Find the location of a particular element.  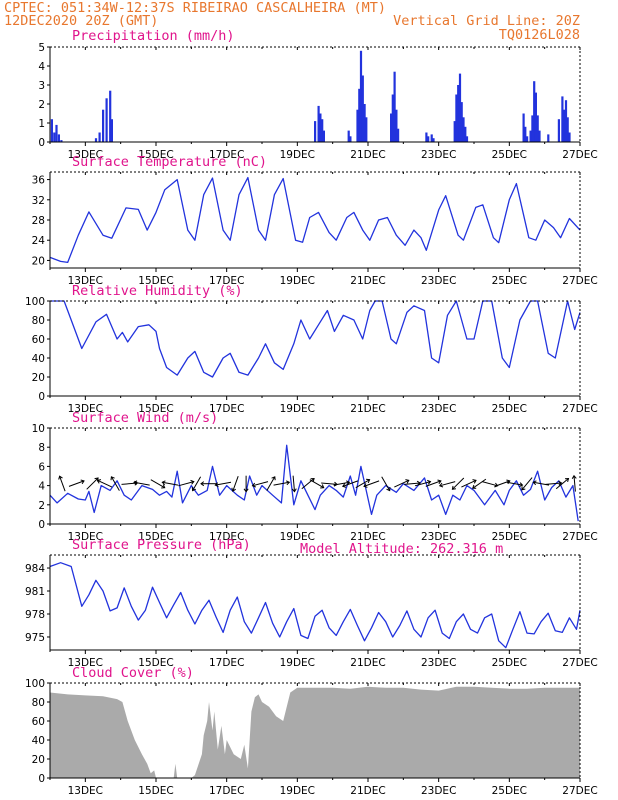

y-tick-label: 36 is located at coordinates (39, 181).